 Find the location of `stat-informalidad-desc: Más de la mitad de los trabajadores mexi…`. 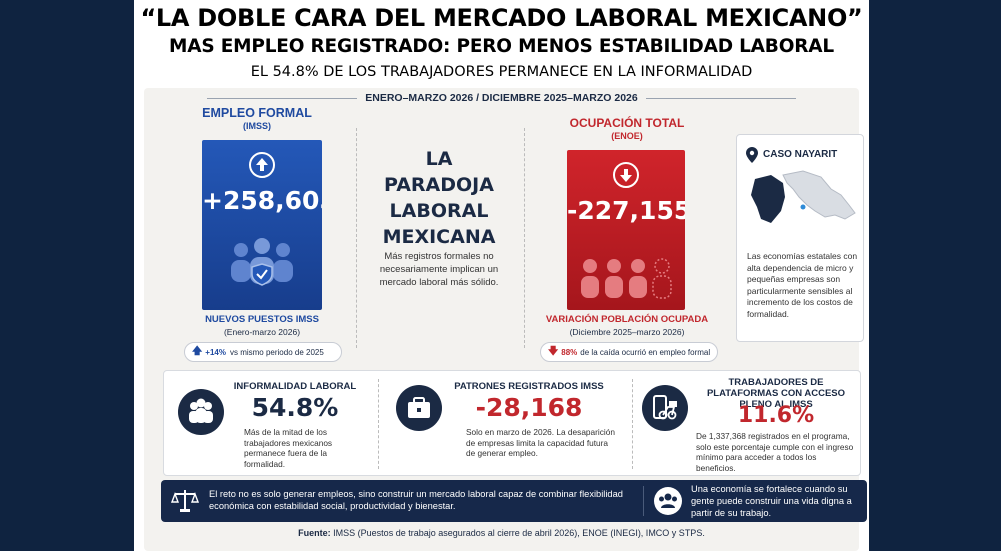

stat-informalidad-desc: Más de la mitad de los trabajadores mexi… is located at coordinates (288, 448).